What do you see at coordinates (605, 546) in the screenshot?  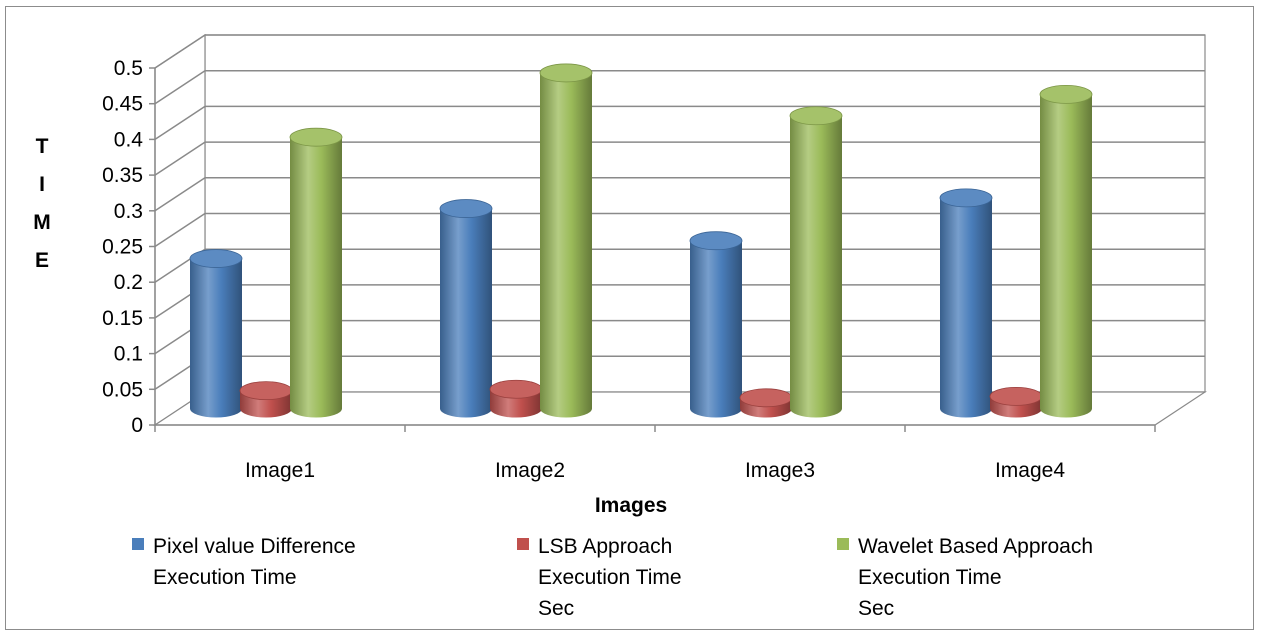 I see `legend-label-line: LSB Approach` at bounding box center [605, 546].